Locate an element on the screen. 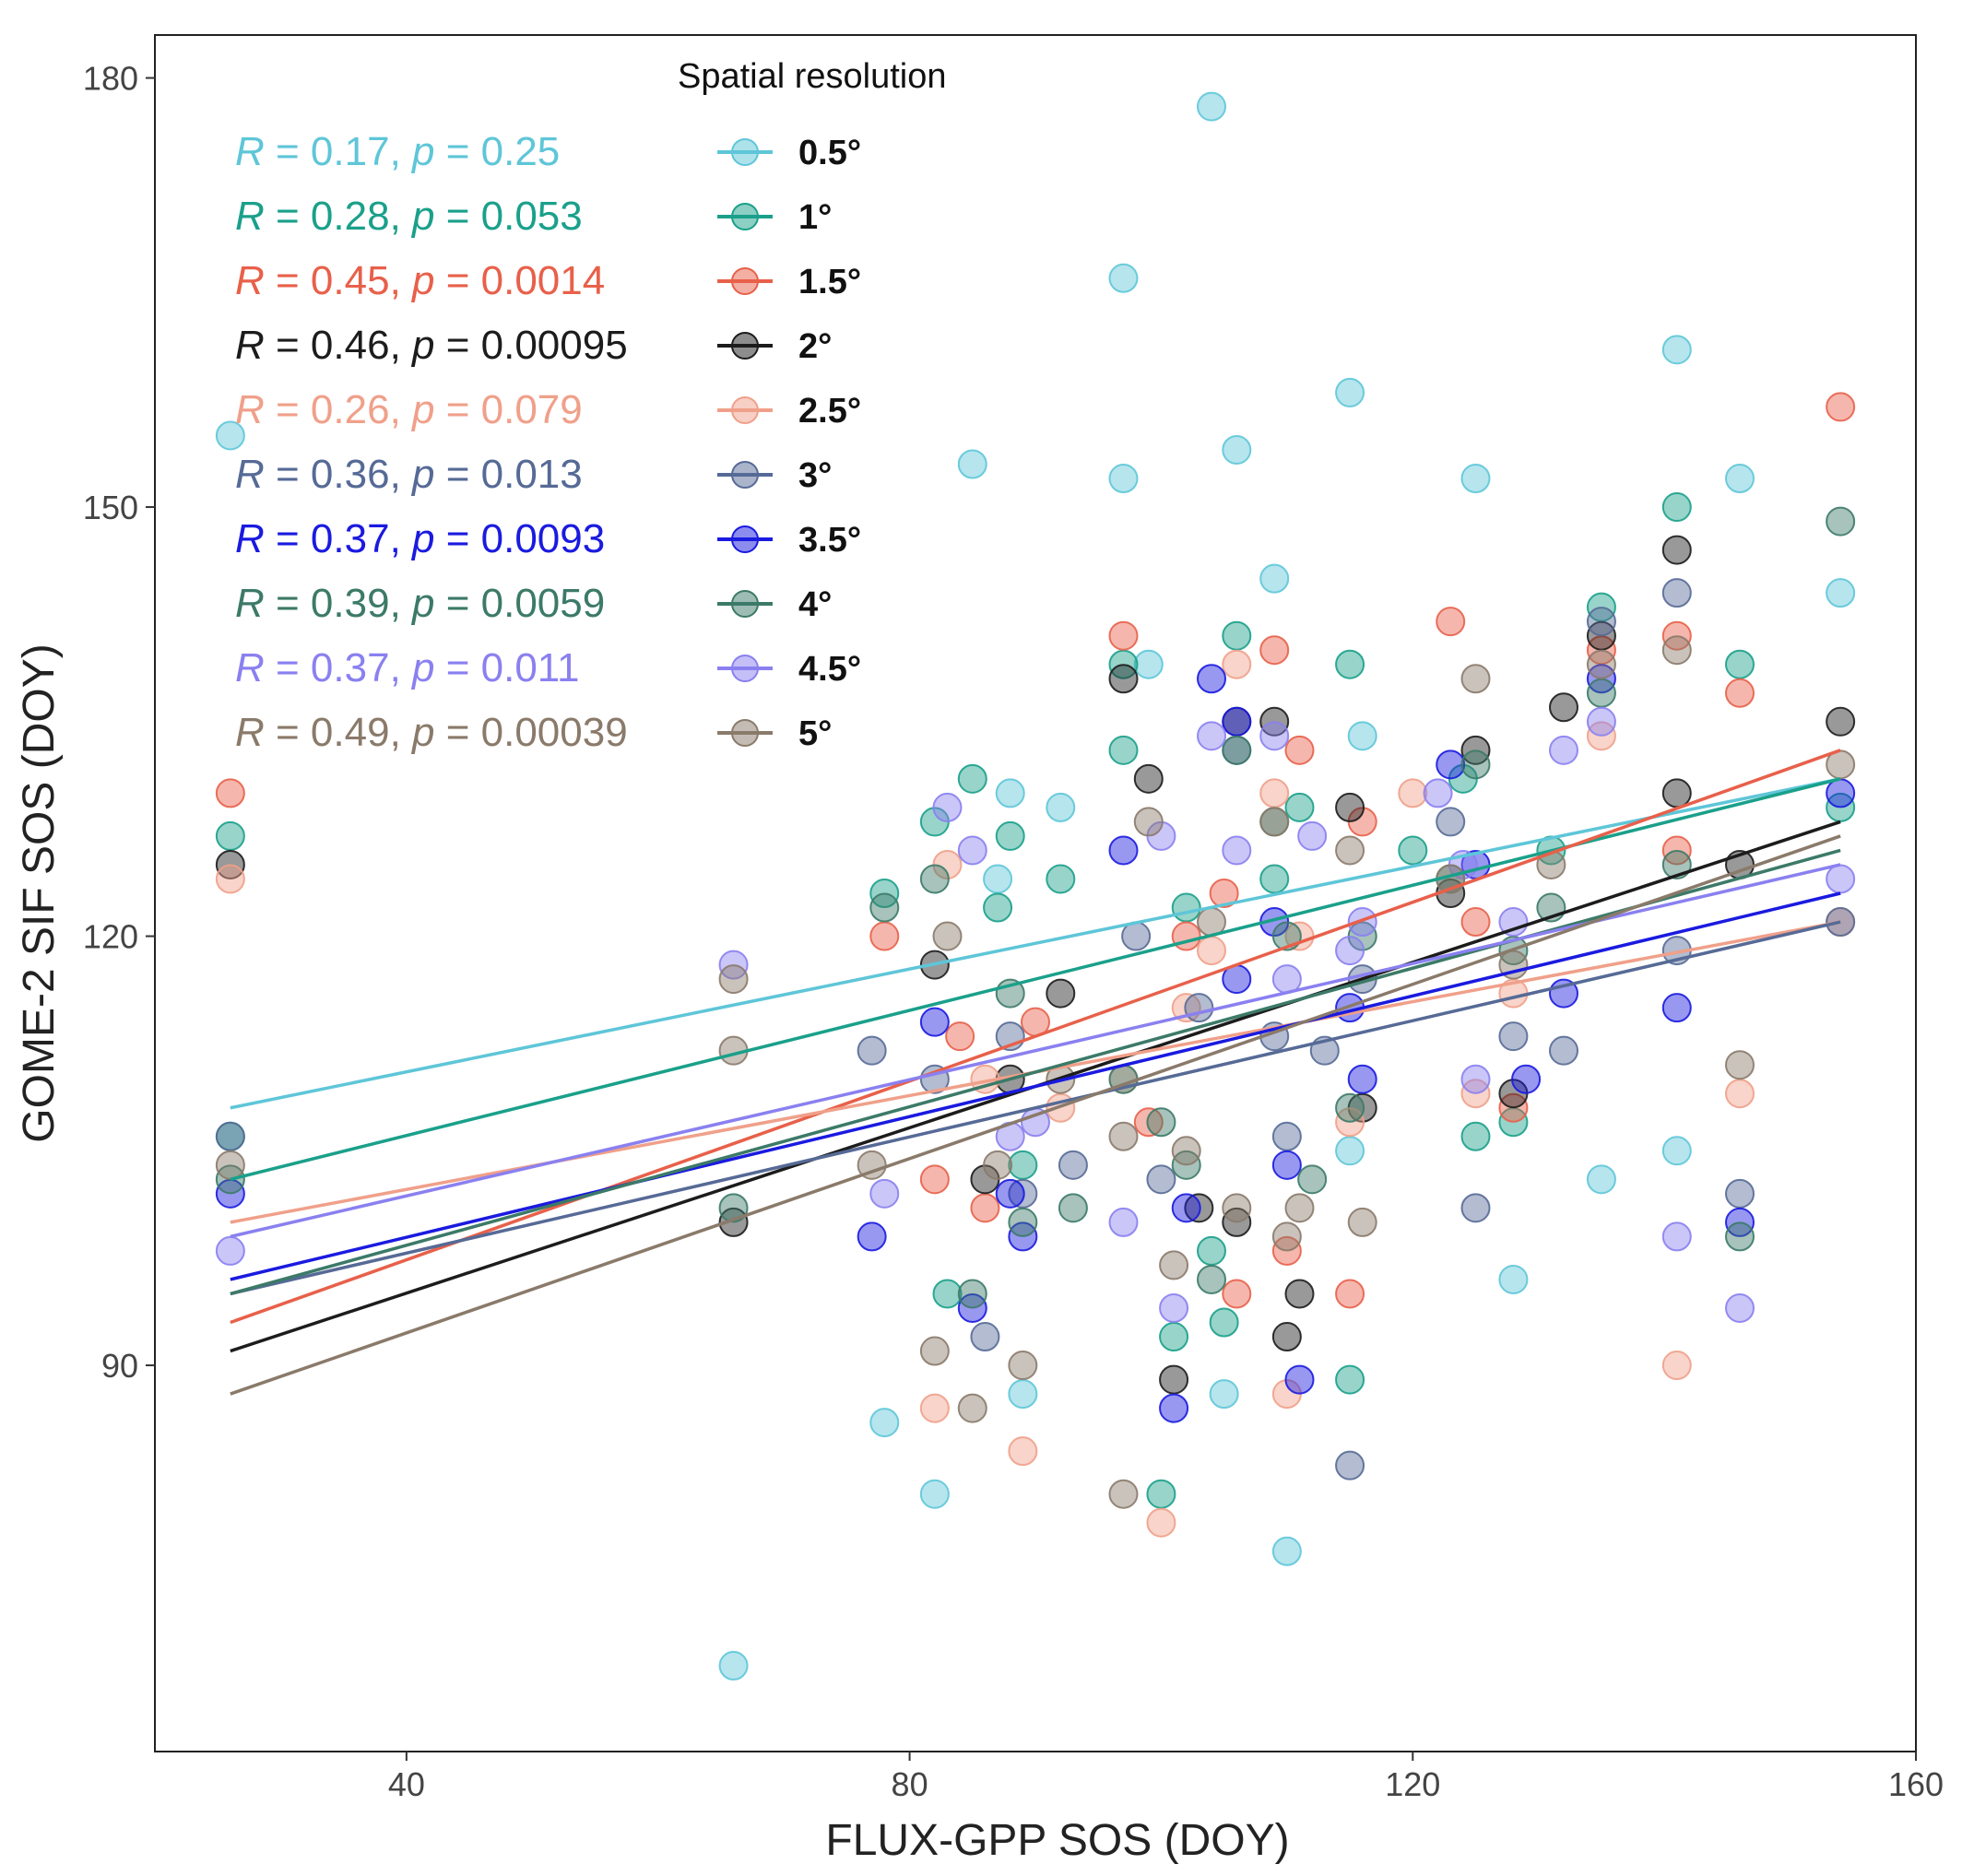 Image resolution: width=1962 pixels, height=1876 pixels. series-stat-label: R = 0.45, p = 0.0014 is located at coordinates (420, 280).